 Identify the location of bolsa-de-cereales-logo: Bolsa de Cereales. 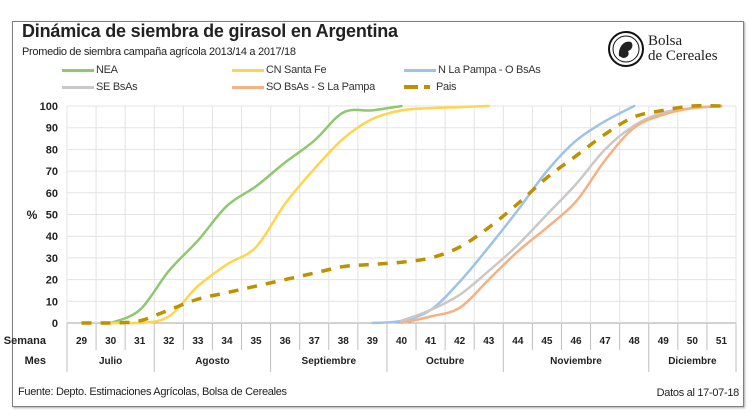
(663, 49).